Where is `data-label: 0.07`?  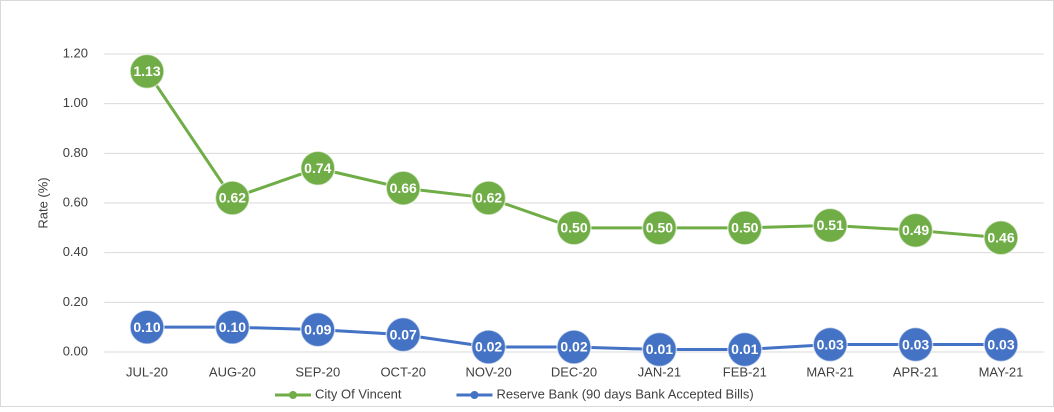
data-label: 0.07 is located at coordinates (403, 334).